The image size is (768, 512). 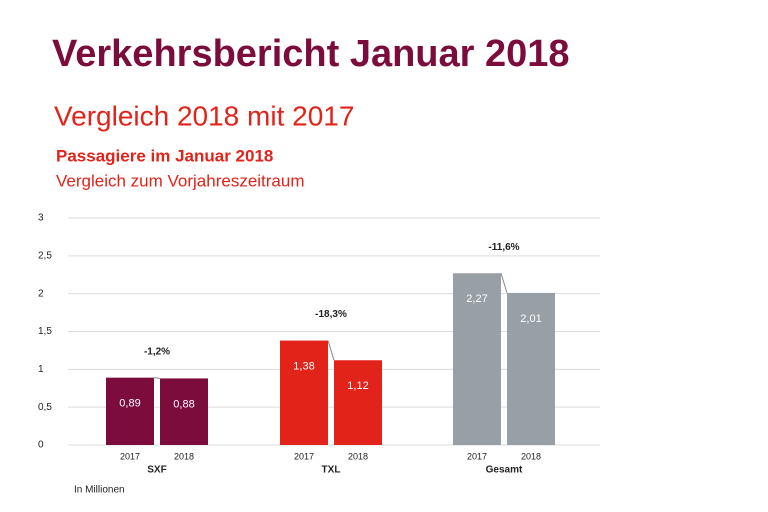 I want to click on y-tick-label: 1, so click(x=41, y=369).